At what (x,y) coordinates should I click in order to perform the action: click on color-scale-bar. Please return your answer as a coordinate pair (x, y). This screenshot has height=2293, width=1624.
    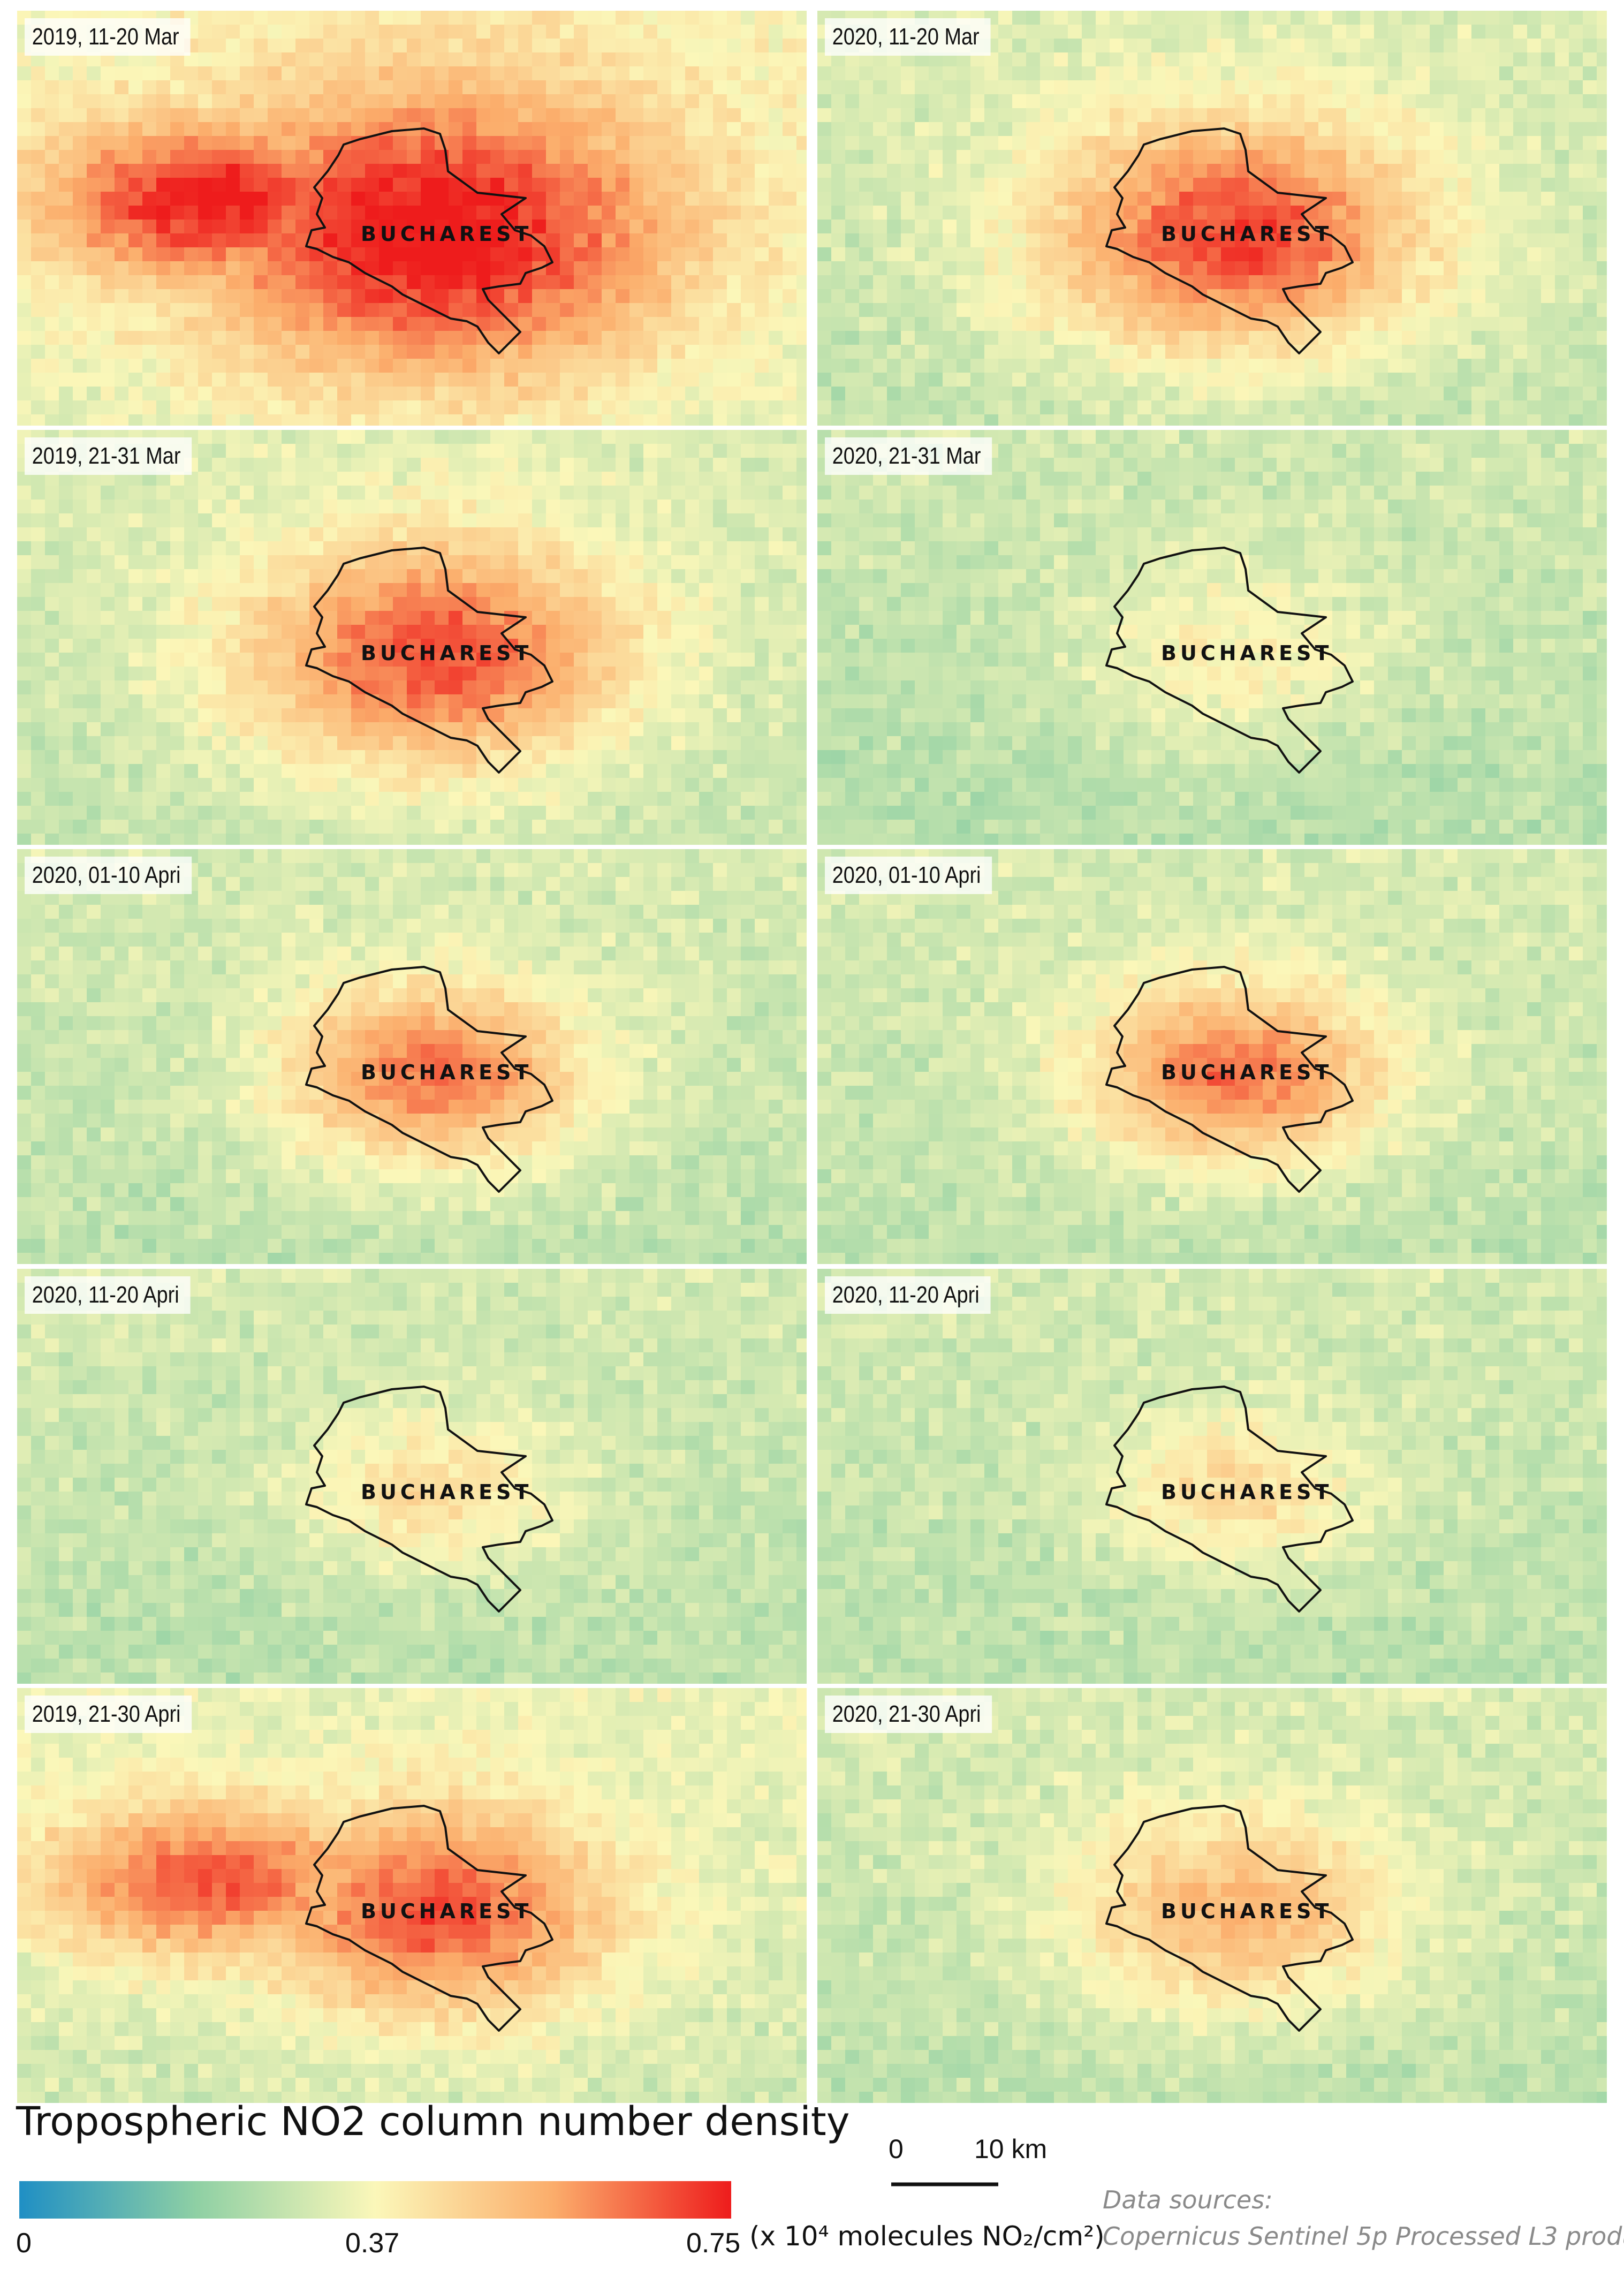
    Looking at the image, I should click on (375, 2200).